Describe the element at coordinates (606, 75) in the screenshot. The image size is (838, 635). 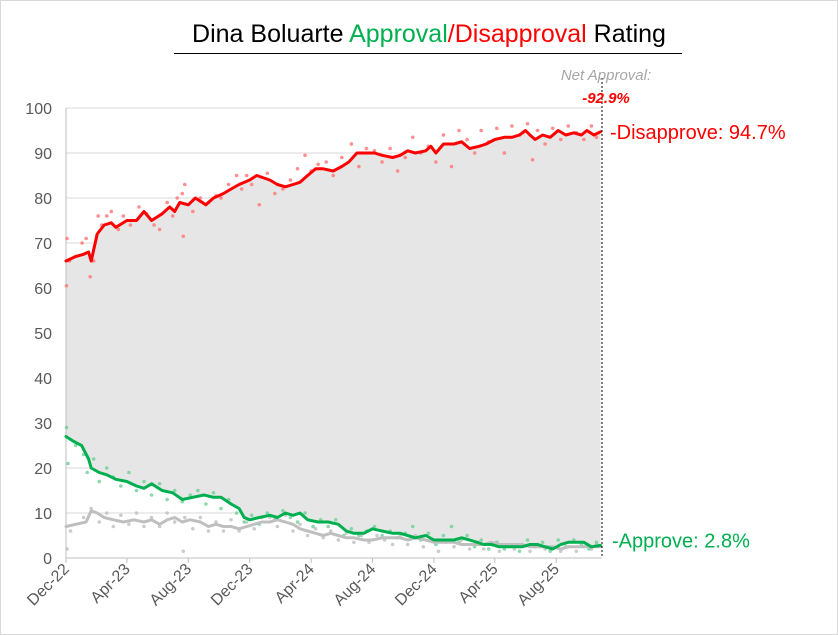
I see `net-approval-caption: Net Approval:` at that location.